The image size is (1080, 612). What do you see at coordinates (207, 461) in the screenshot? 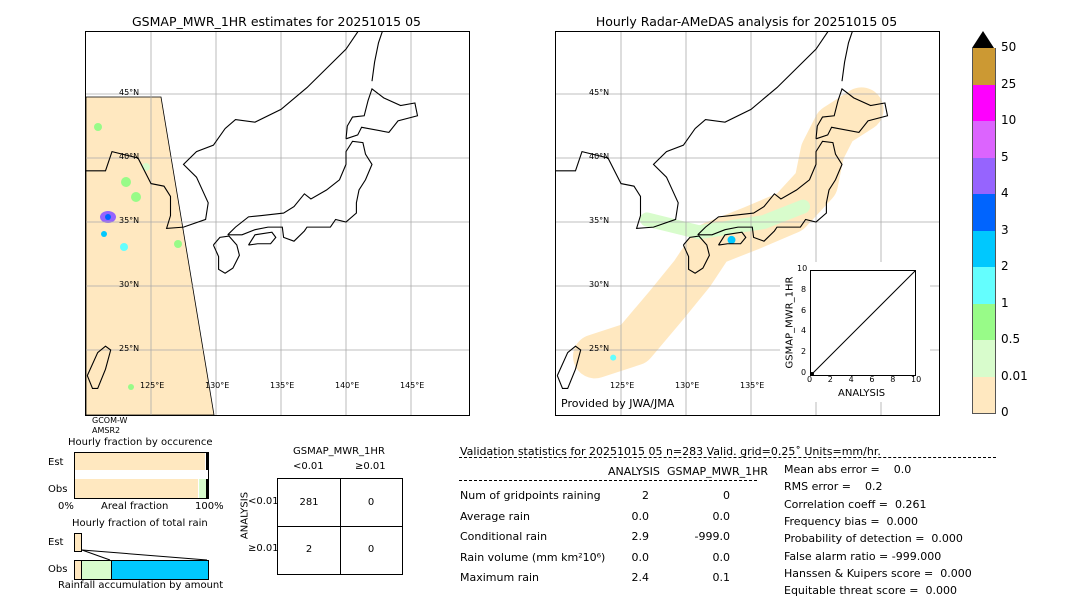
I see `occ-est-bar-end` at bounding box center [207, 461].